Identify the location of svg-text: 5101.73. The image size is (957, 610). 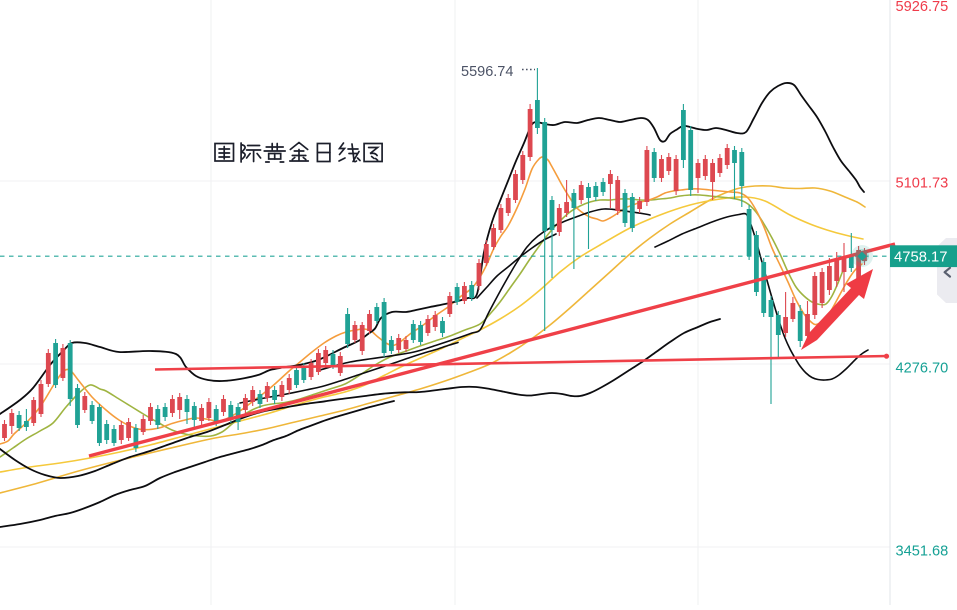
(922, 183).